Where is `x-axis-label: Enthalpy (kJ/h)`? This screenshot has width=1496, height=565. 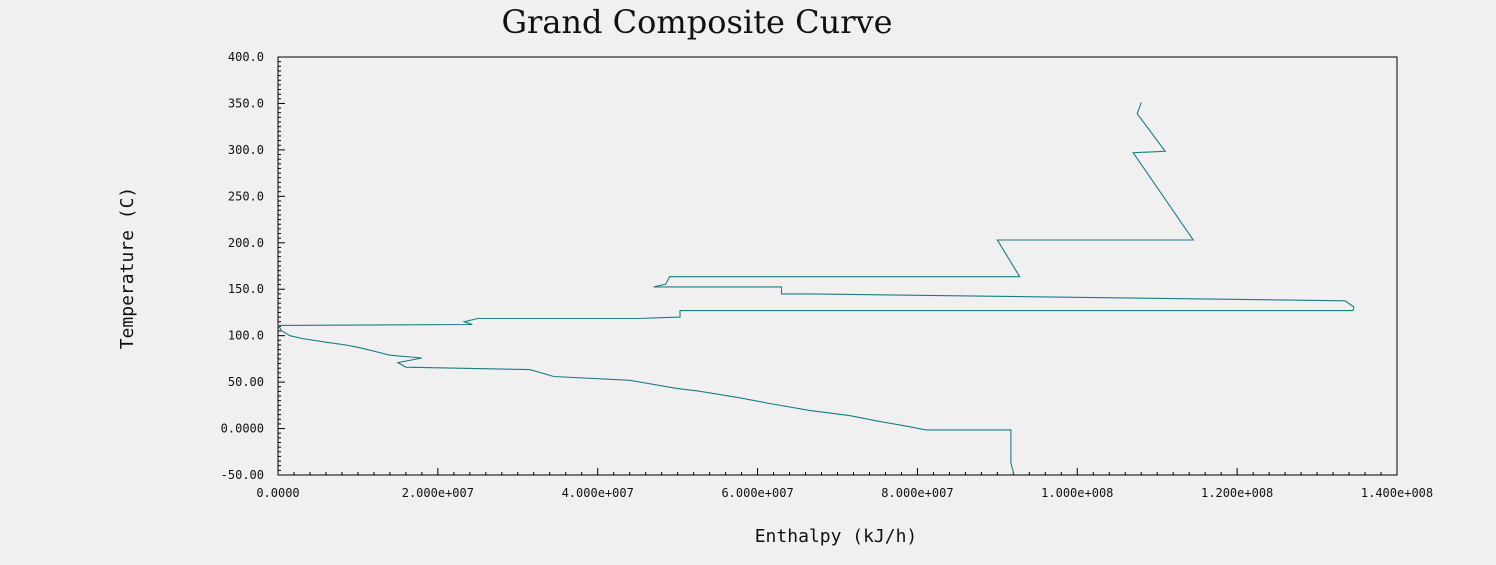
x-axis-label: Enthalpy (kJ/h) is located at coordinates (836, 536).